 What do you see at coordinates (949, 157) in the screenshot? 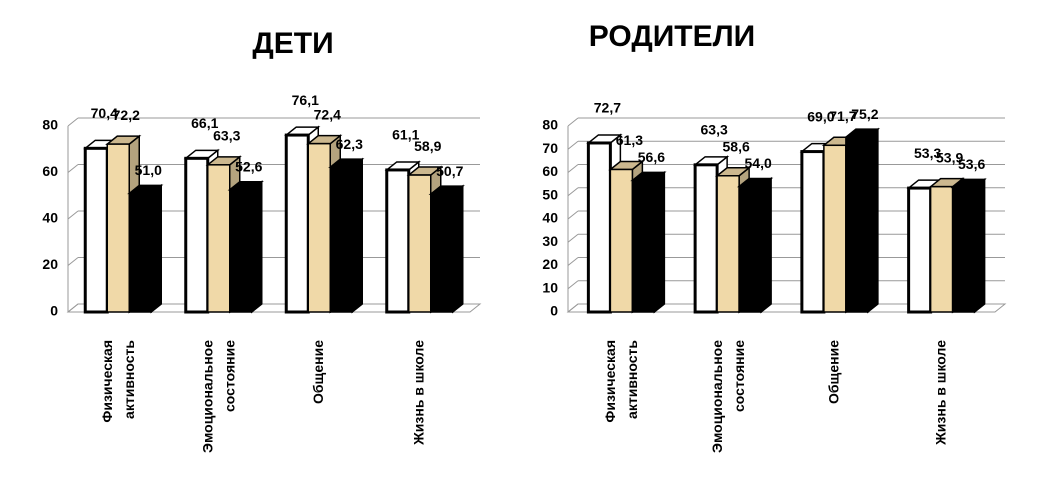
I see `data-label: 53,9` at bounding box center [949, 157].